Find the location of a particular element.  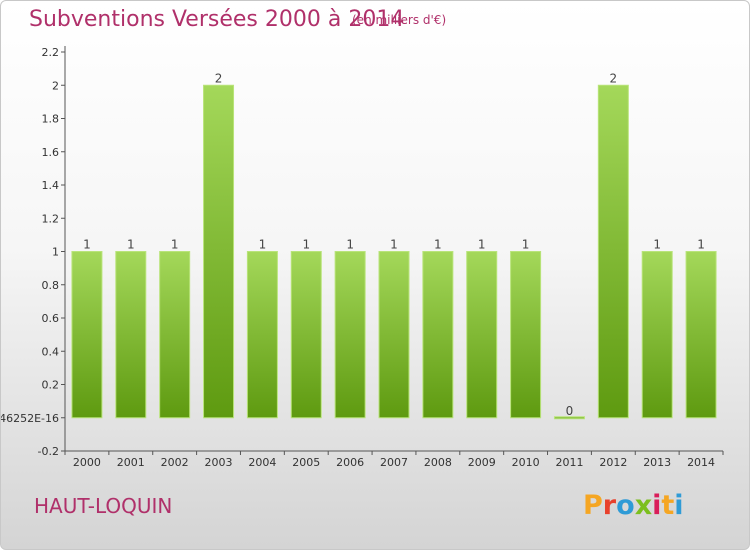

bar-2005 is located at coordinates (306, 335).